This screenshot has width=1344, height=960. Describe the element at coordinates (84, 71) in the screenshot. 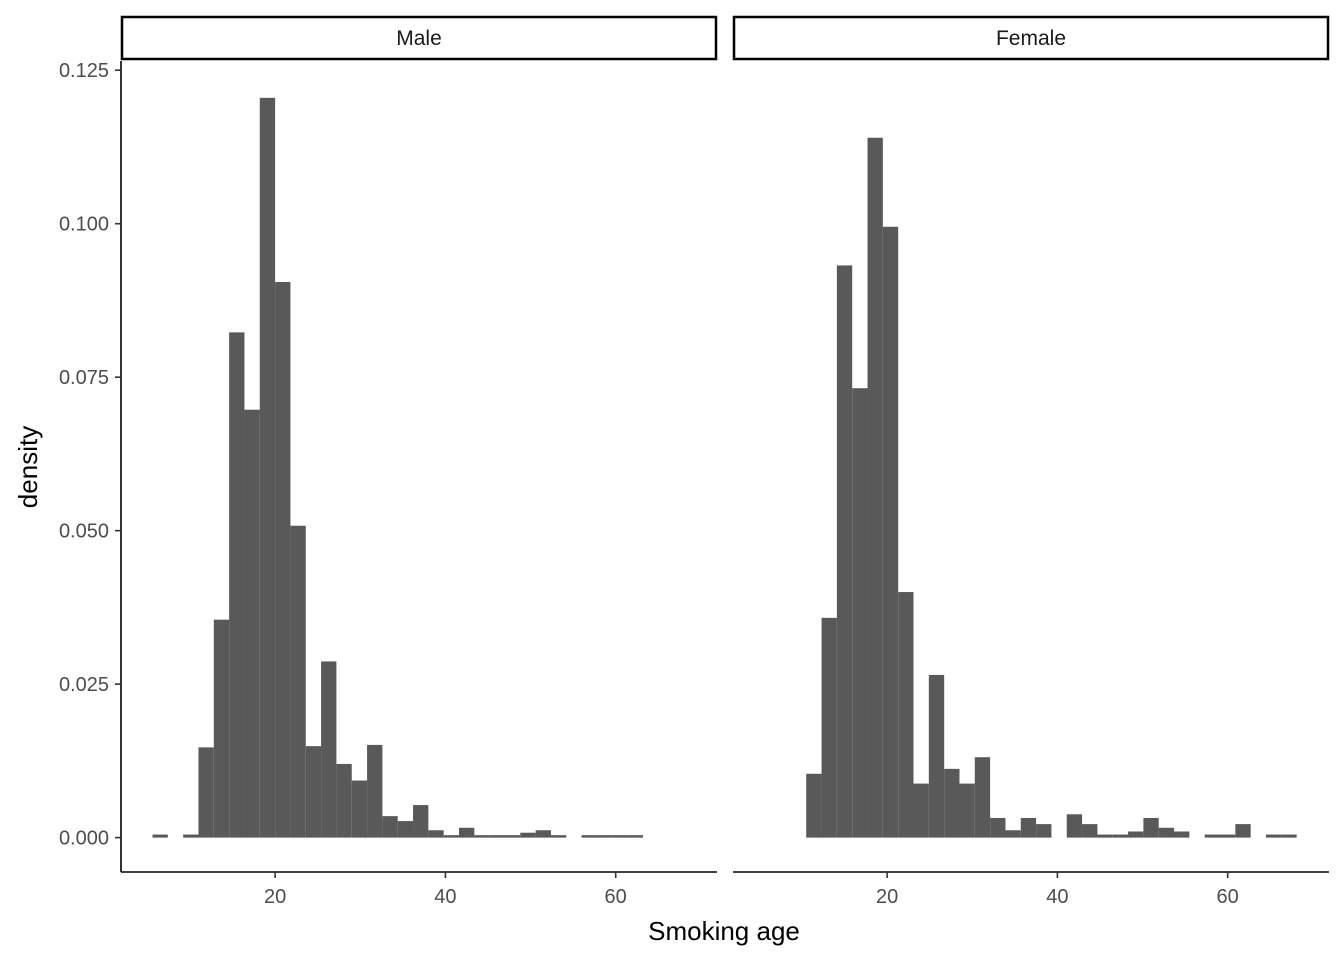

I see `y-tick-label: 0.125` at that location.